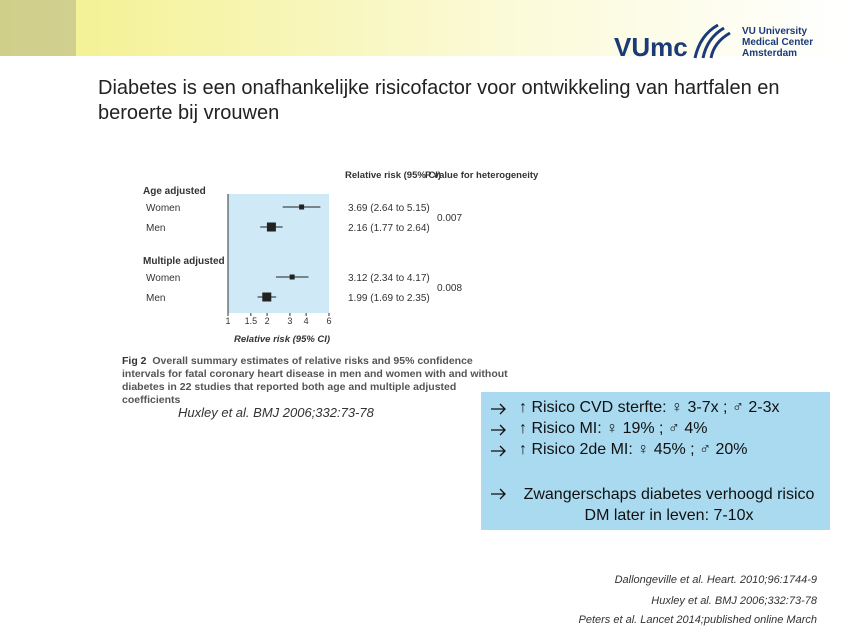  Describe the element at coordinates (393, 175) in the screenshot. I see `column-header: Relative risk (95% CI)` at that location.